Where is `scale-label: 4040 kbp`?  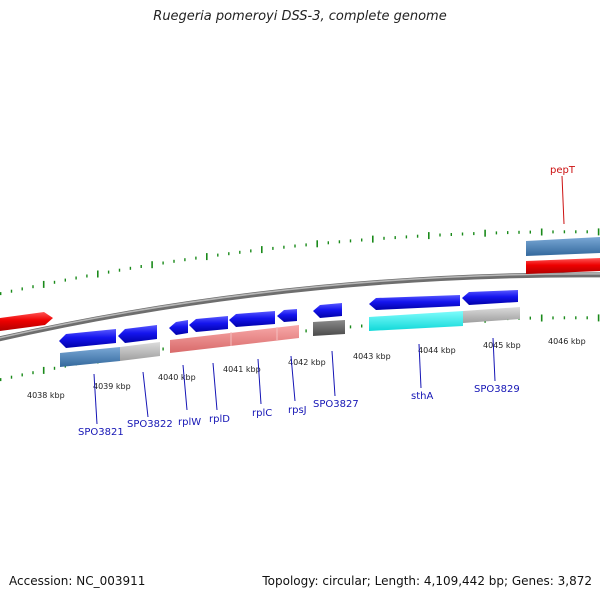
scale-label: 4040 kbp is located at coordinates (177, 377).